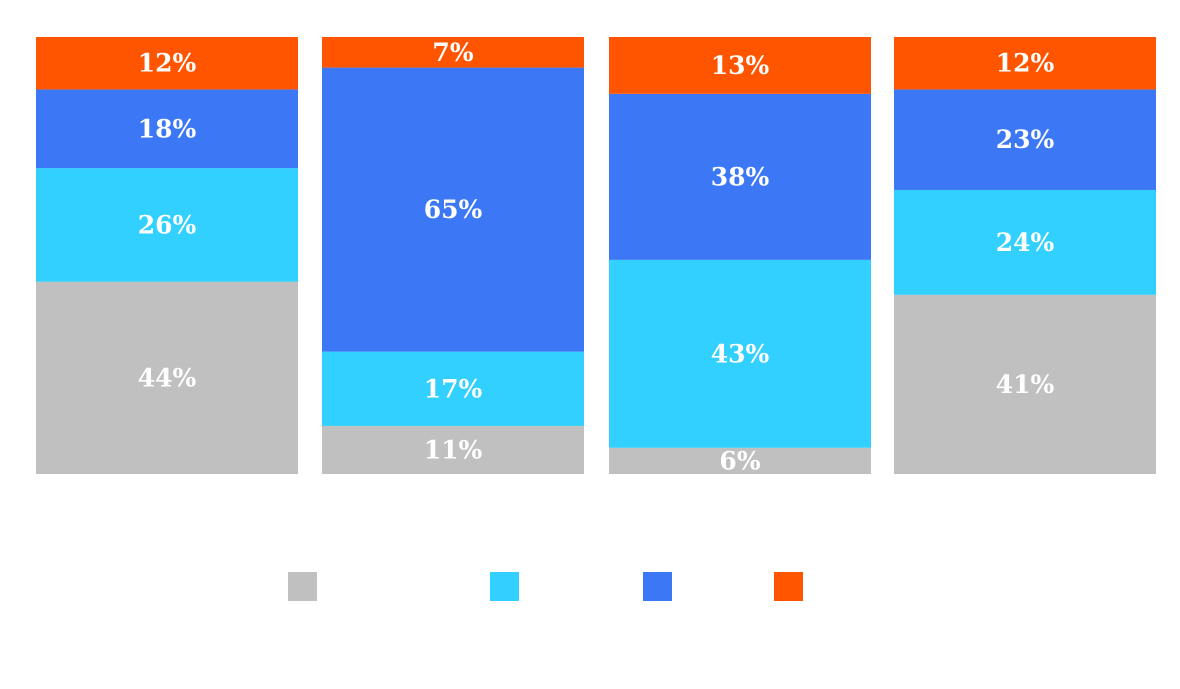 This screenshot has width=1180, height=689. I want to click on segment-value-label: 43%, so click(740, 353).